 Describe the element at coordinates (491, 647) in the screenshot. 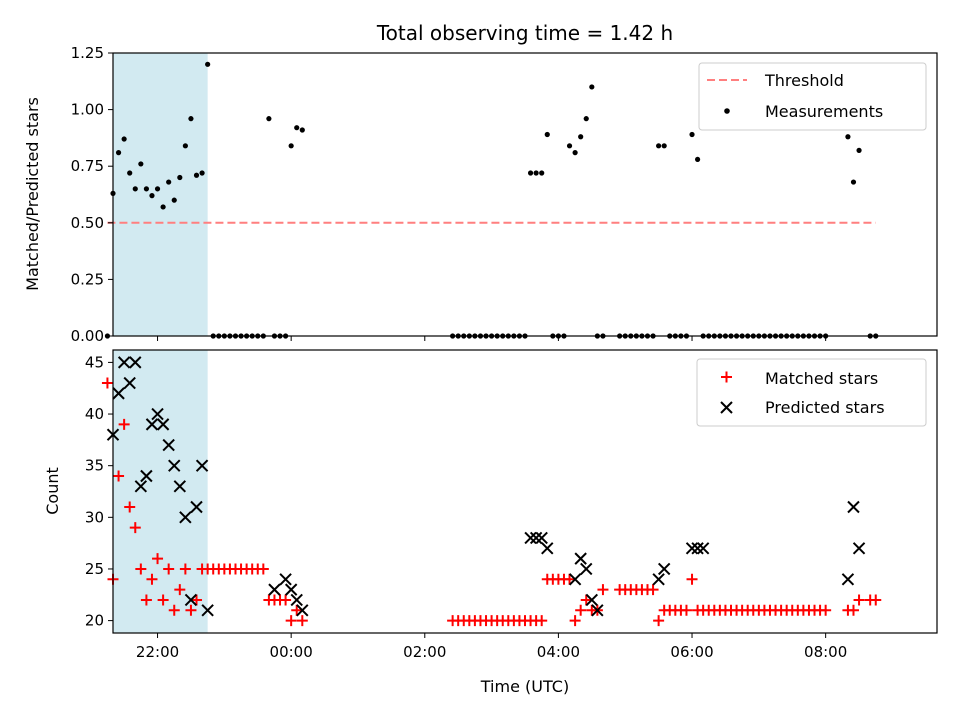

I see `count-x-ticks: 22:00 00:00 02:00 04:00 06:00 08:00` at that location.